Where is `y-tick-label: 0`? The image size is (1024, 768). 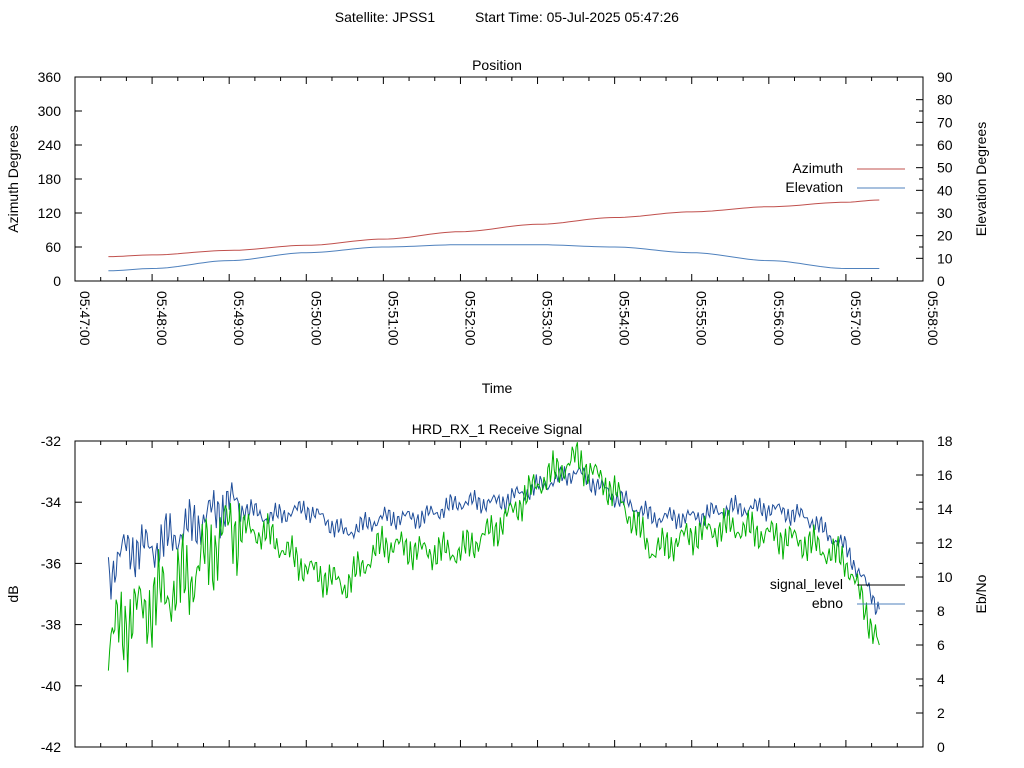 y-tick-label: 0 is located at coordinates (57, 281).